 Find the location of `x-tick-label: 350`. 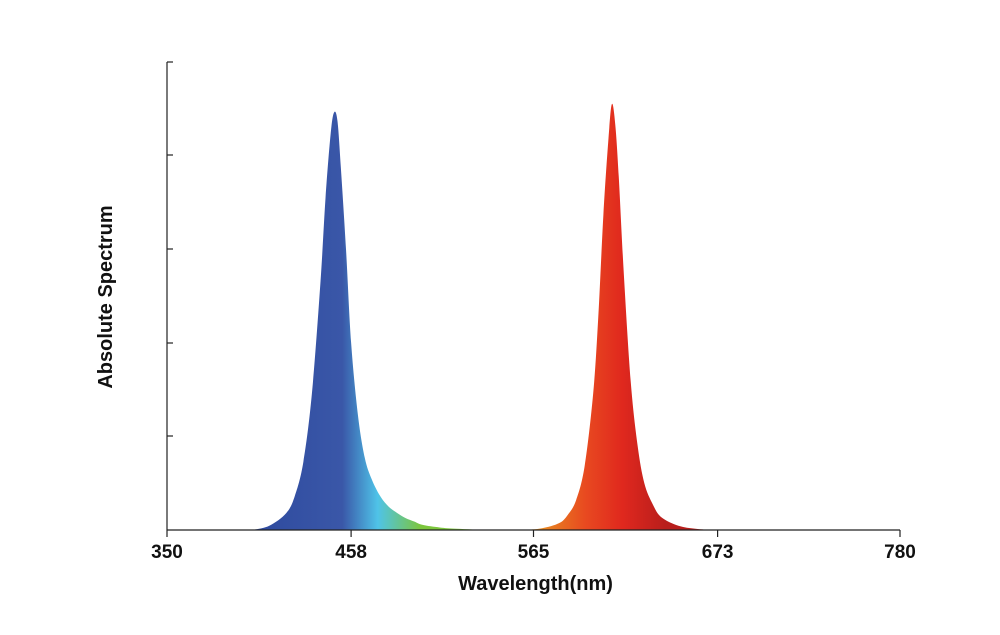

x-tick-label: 350 is located at coordinates (167, 552).